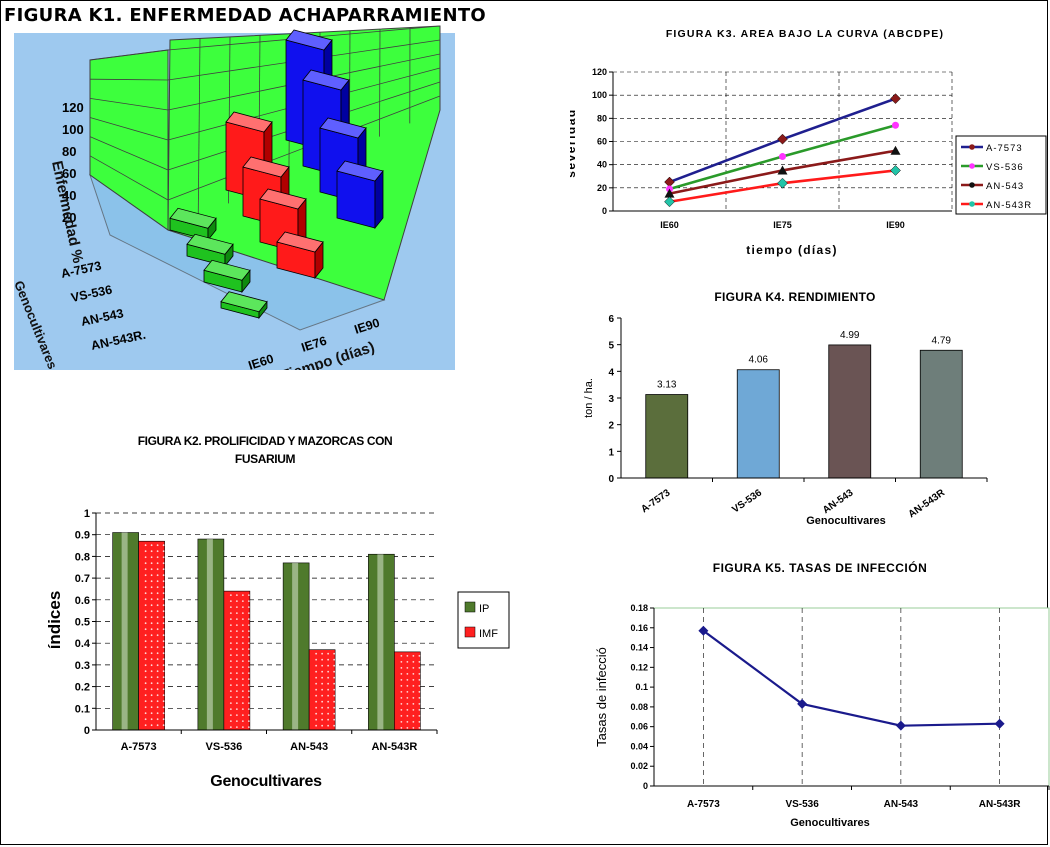 The height and width of the screenshot is (847, 1050). What do you see at coordinates (85, 622) in the screenshot?
I see `k2-y-ticks: 0 0.1 0.2 0.3 0.4 0.5 0.6 0.7 0.8 0.9 1` at bounding box center [85, 622].